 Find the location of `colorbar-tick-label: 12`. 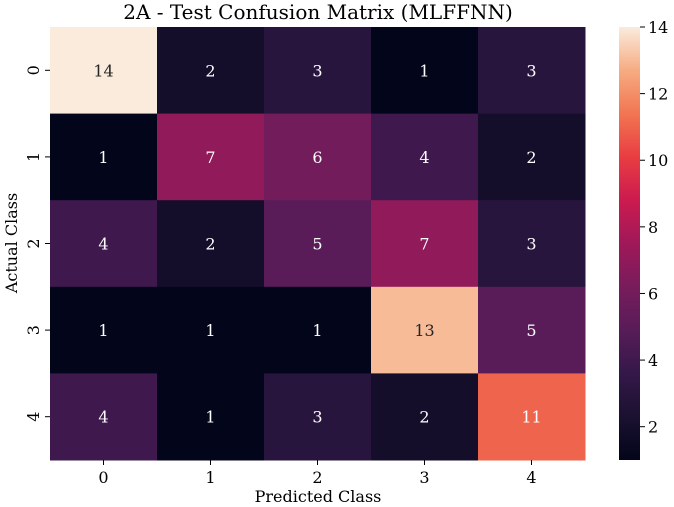

colorbar-tick-label: 12 is located at coordinates (658, 94).